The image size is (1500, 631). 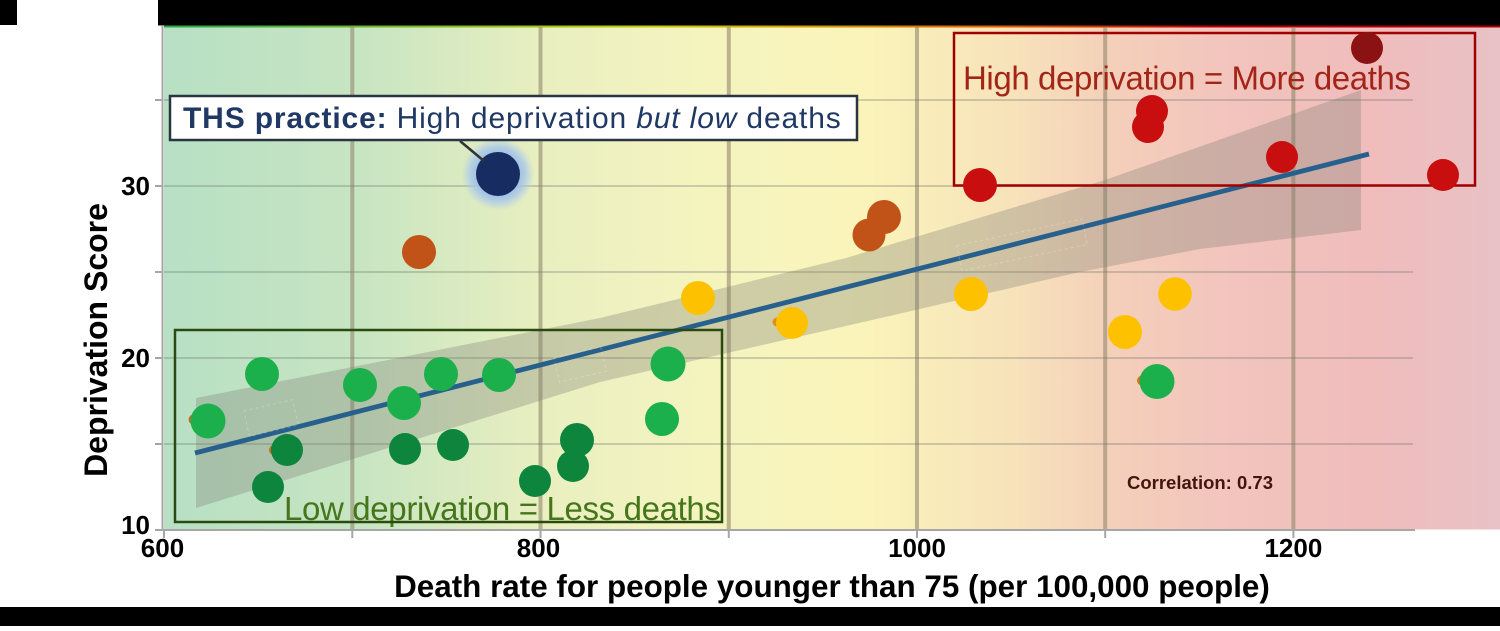 I want to click on svg-text: Deprivation Score, so click(x=96, y=340).